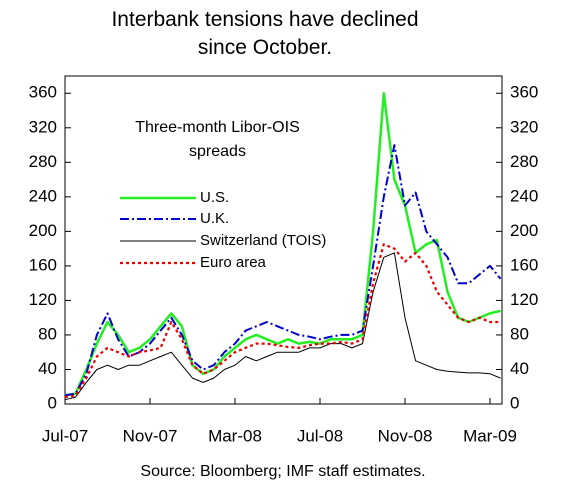  What do you see at coordinates (47, 368) in the screenshot?
I see `y-tick-label: 40` at bounding box center [47, 368].